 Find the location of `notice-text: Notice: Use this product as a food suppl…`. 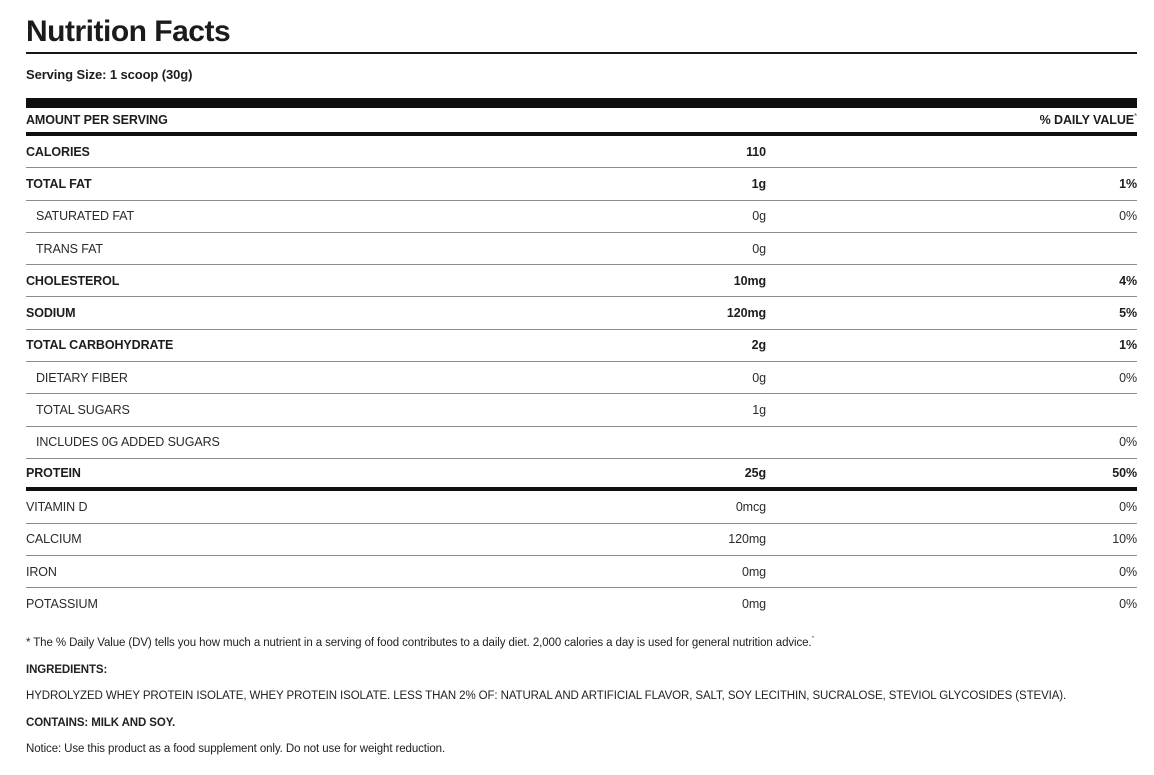

notice-text: Notice: Use this product as a food suppl… is located at coordinates (236, 749).